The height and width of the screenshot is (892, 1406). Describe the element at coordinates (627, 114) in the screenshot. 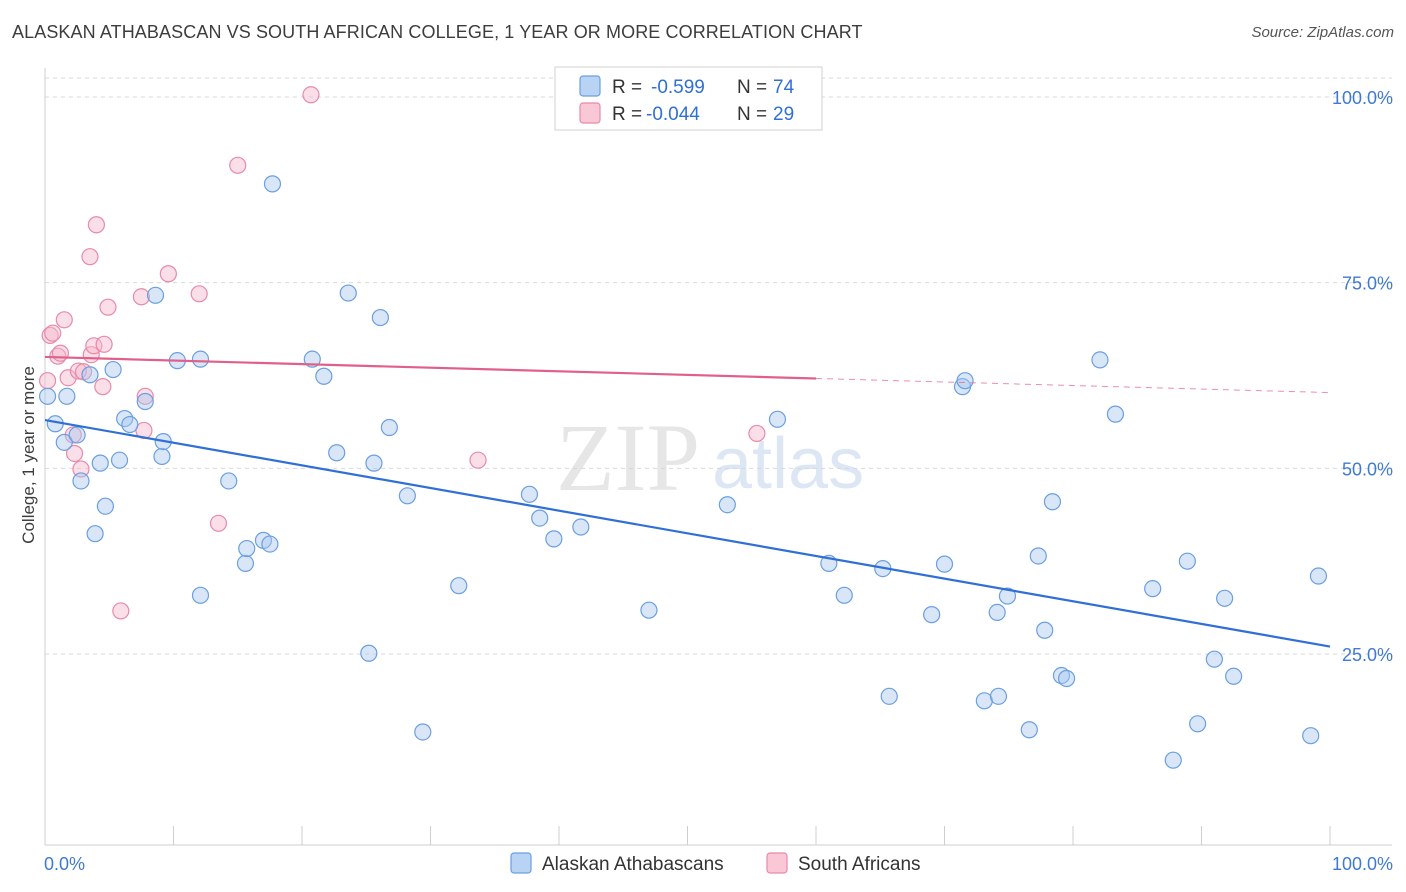

I see `legend-r-label-2: R =` at that location.